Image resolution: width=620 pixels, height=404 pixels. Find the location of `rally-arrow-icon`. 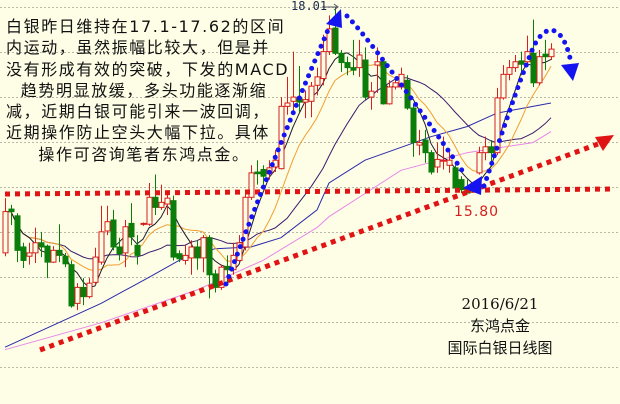

rally-arrow-icon is located at coordinates (334, 18).